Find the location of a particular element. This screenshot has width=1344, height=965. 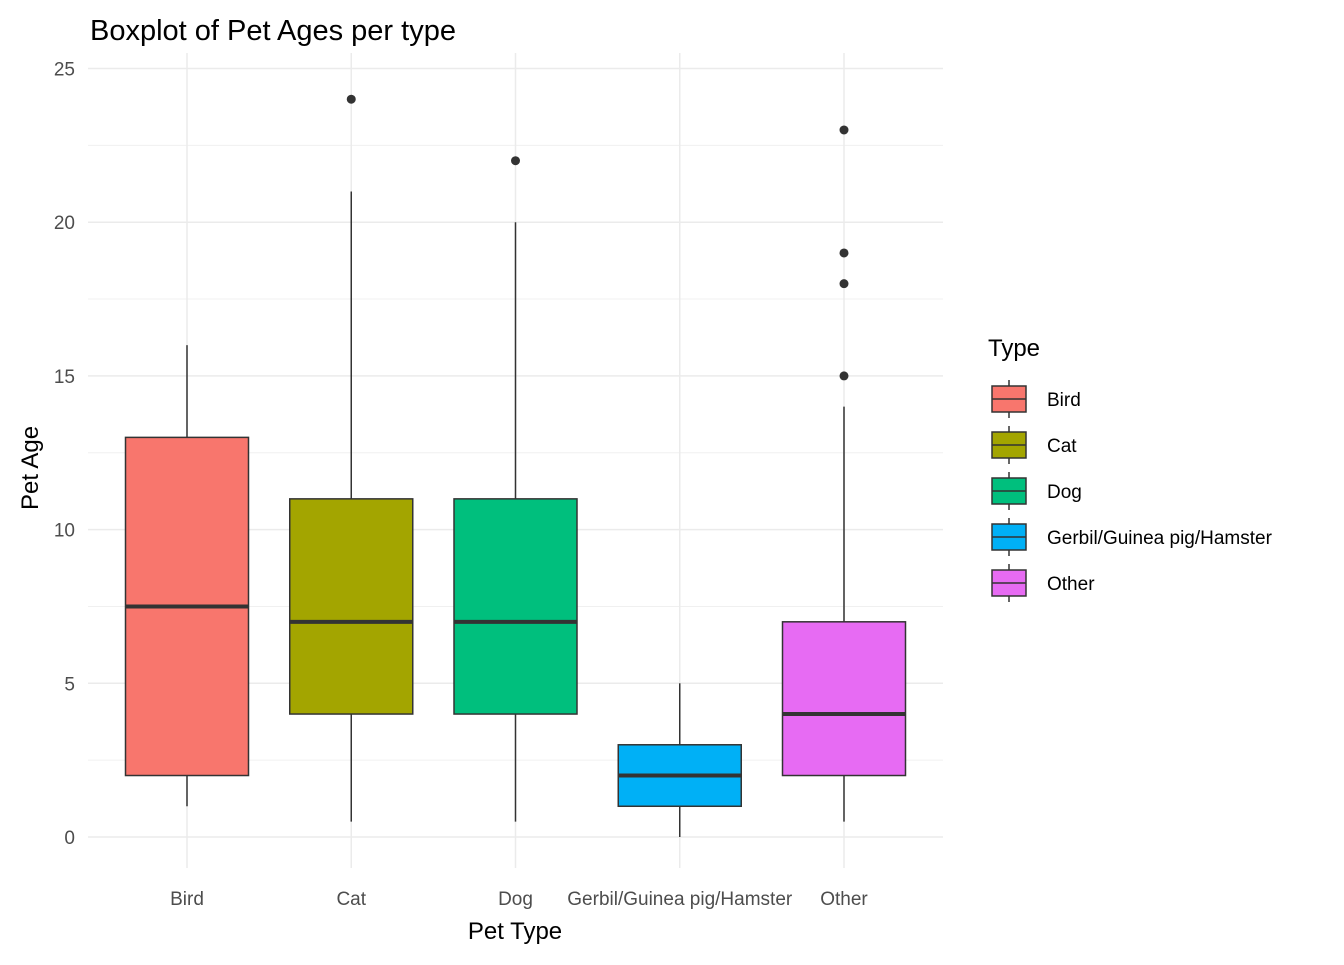

x-tick-label: Other is located at coordinates (844, 899).